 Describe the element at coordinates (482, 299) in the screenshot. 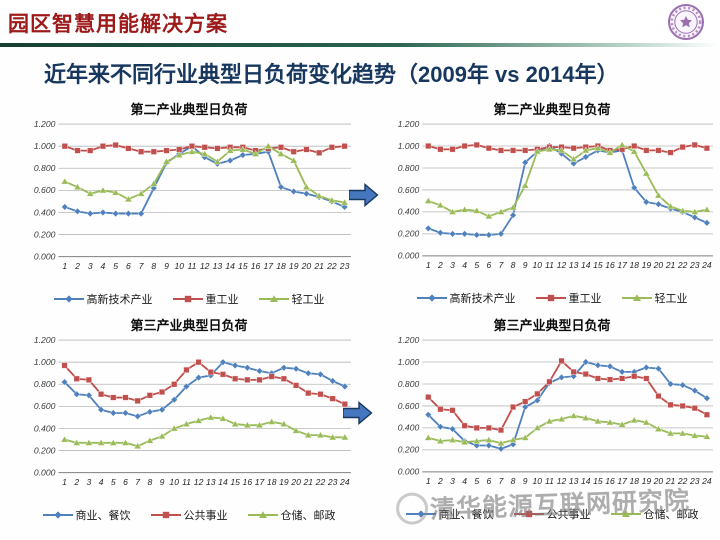

I see `legend-label: 高新技术产业` at that location.